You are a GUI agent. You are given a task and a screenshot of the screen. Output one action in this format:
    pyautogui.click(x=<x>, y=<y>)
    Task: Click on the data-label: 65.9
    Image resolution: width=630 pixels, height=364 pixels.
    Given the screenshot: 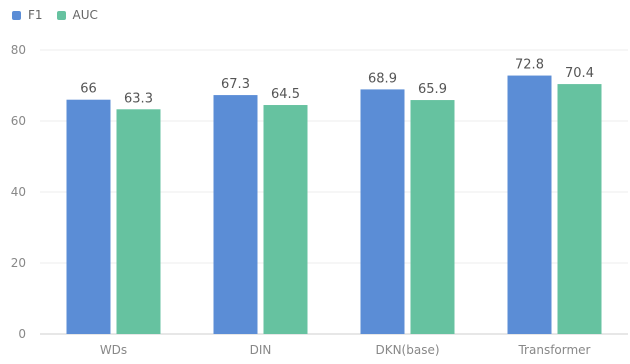 What is the action you would take?
    pyautogui.click(x=432, y=89)
    